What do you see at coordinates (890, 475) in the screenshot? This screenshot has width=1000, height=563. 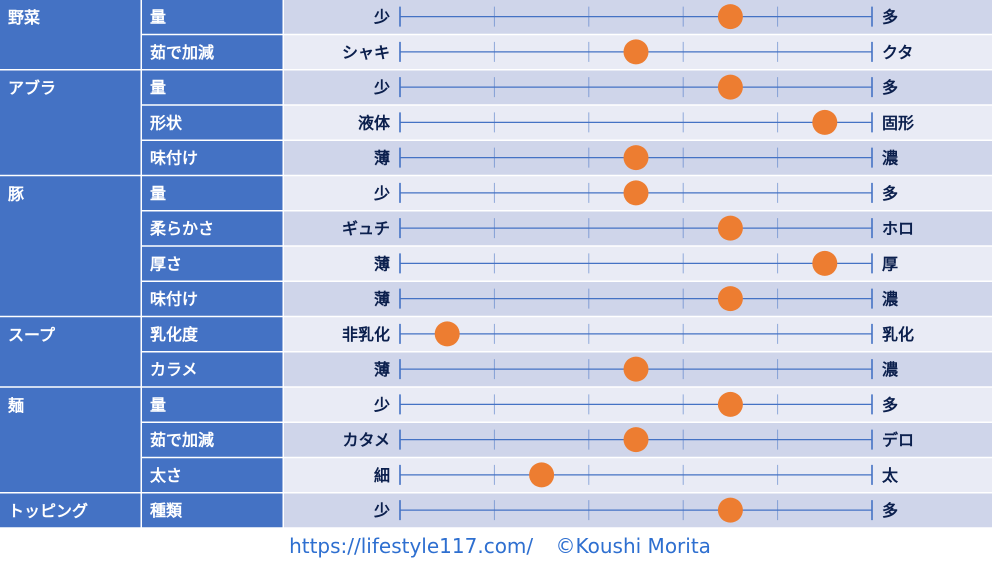 I see `right-end-label: 太` at bounding box center [890, 475].